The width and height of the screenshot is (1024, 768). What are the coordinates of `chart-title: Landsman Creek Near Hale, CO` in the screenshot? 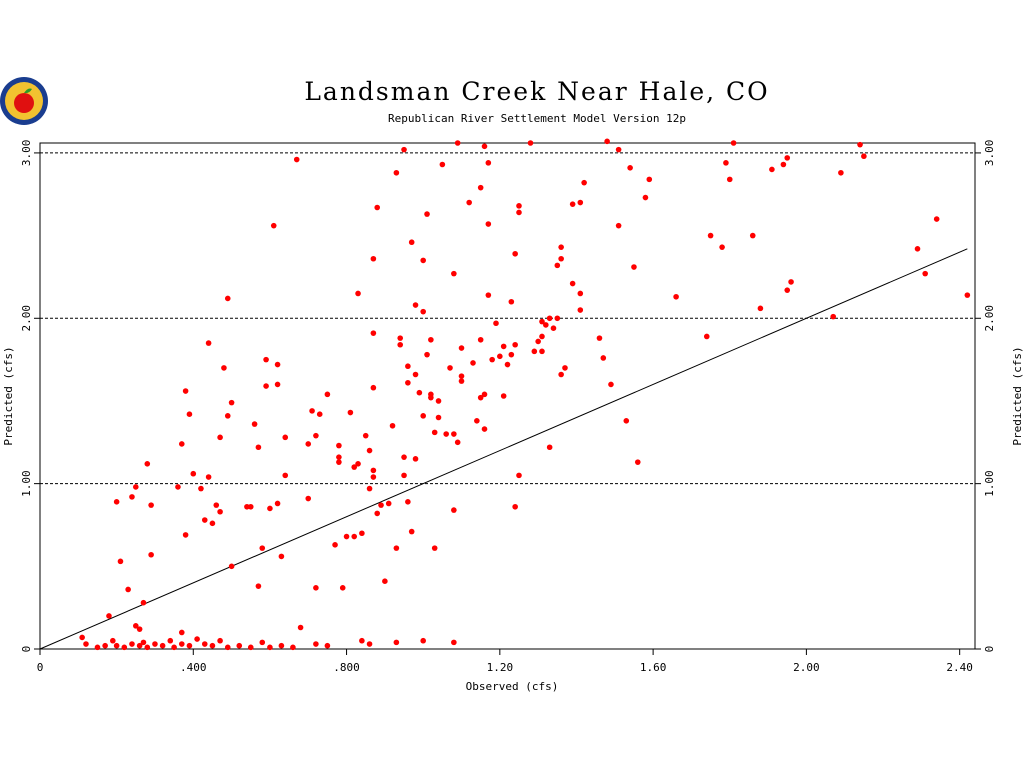 It's located at (536, 91).